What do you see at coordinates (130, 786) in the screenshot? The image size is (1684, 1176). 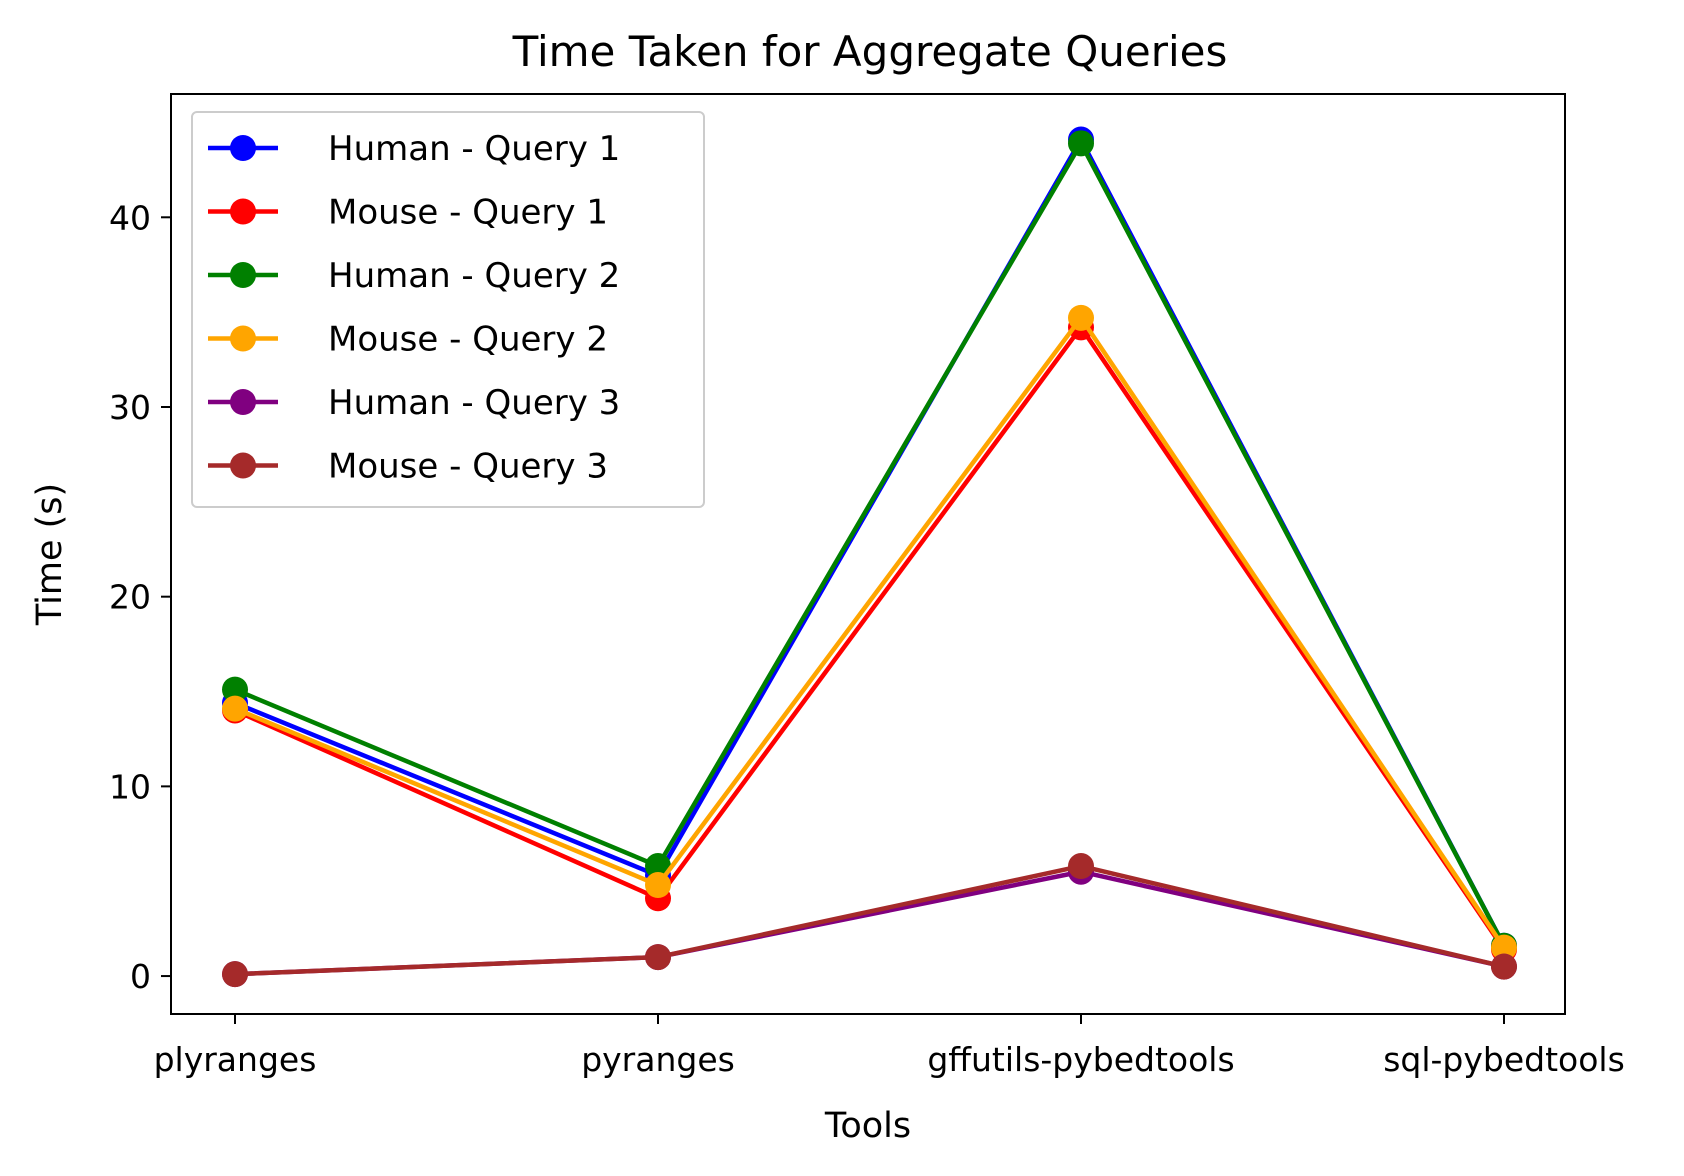 I see `y-tick-label: 10` at bounding box center [130, 786].